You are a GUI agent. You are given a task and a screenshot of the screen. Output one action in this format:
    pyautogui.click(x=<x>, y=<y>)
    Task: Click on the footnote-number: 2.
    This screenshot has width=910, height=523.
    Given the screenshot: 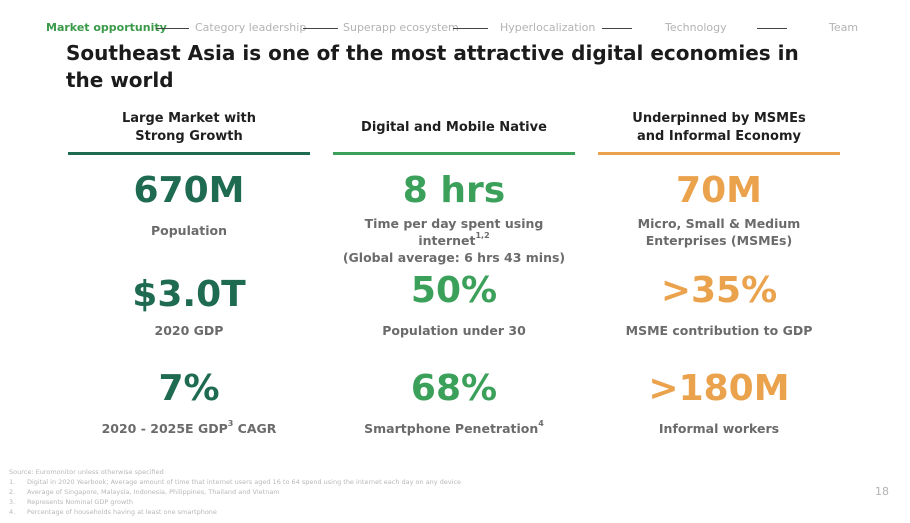 What is the action you would take?
    pyautogui.click(x=12, y=492)
    